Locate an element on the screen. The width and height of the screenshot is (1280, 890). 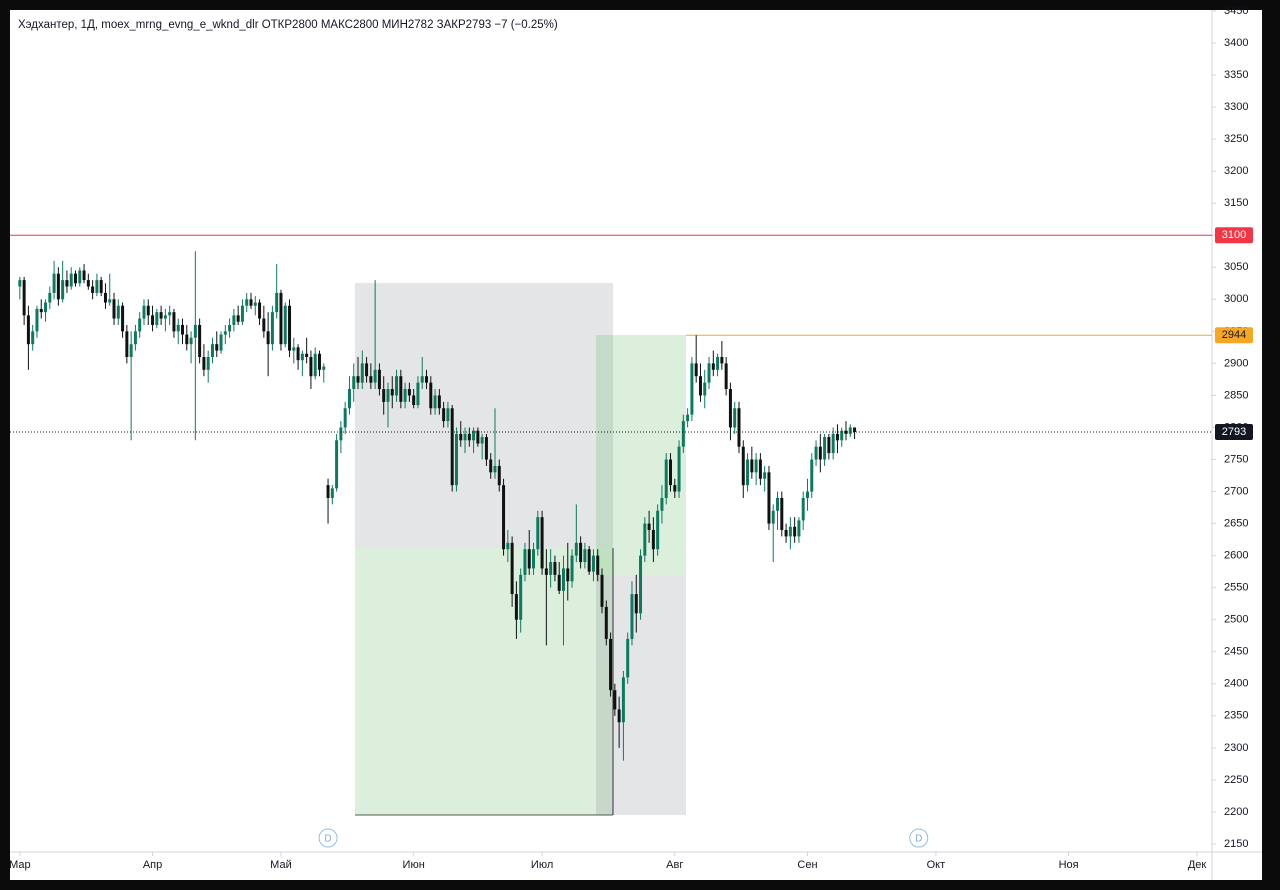
last-price-label: 2793 is located at coordinates (1234, 432).